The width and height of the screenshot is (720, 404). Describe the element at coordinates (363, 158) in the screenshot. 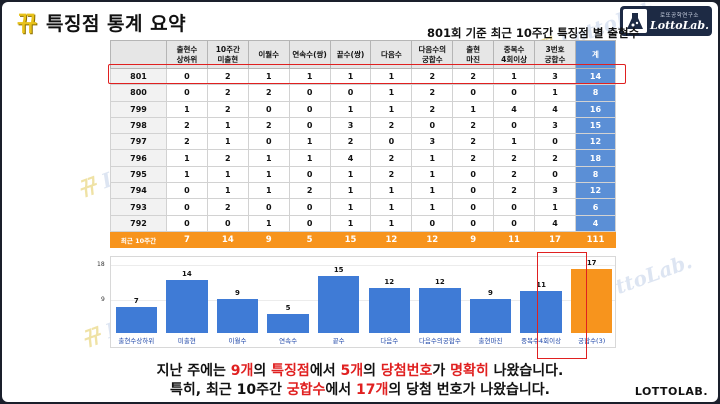

I see `table-row: 796 1 2 1 1 4 2 1 2 2 2 18` at that location.